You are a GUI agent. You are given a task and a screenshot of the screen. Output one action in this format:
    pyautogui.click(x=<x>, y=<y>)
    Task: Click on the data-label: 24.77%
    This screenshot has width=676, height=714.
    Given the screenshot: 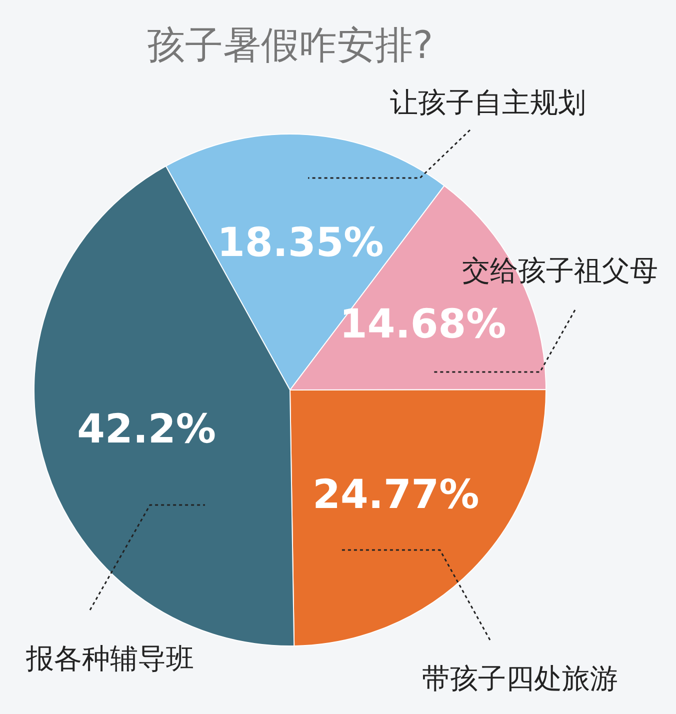 What is the action you would take?
    pyautogui.click(x=396, y=495)
    